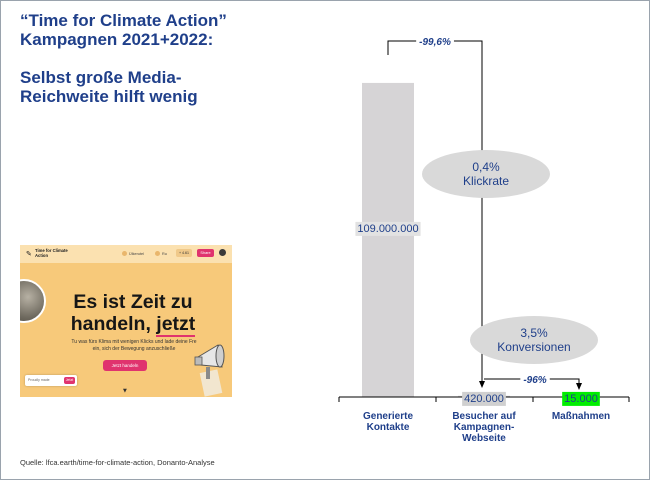 This screenshot has height=480, width=650. What do you see at coordinates (125, 365) in the screenshot?
I see `website-cta-button: Jetzt handeln` at bounding box center [125, 365].